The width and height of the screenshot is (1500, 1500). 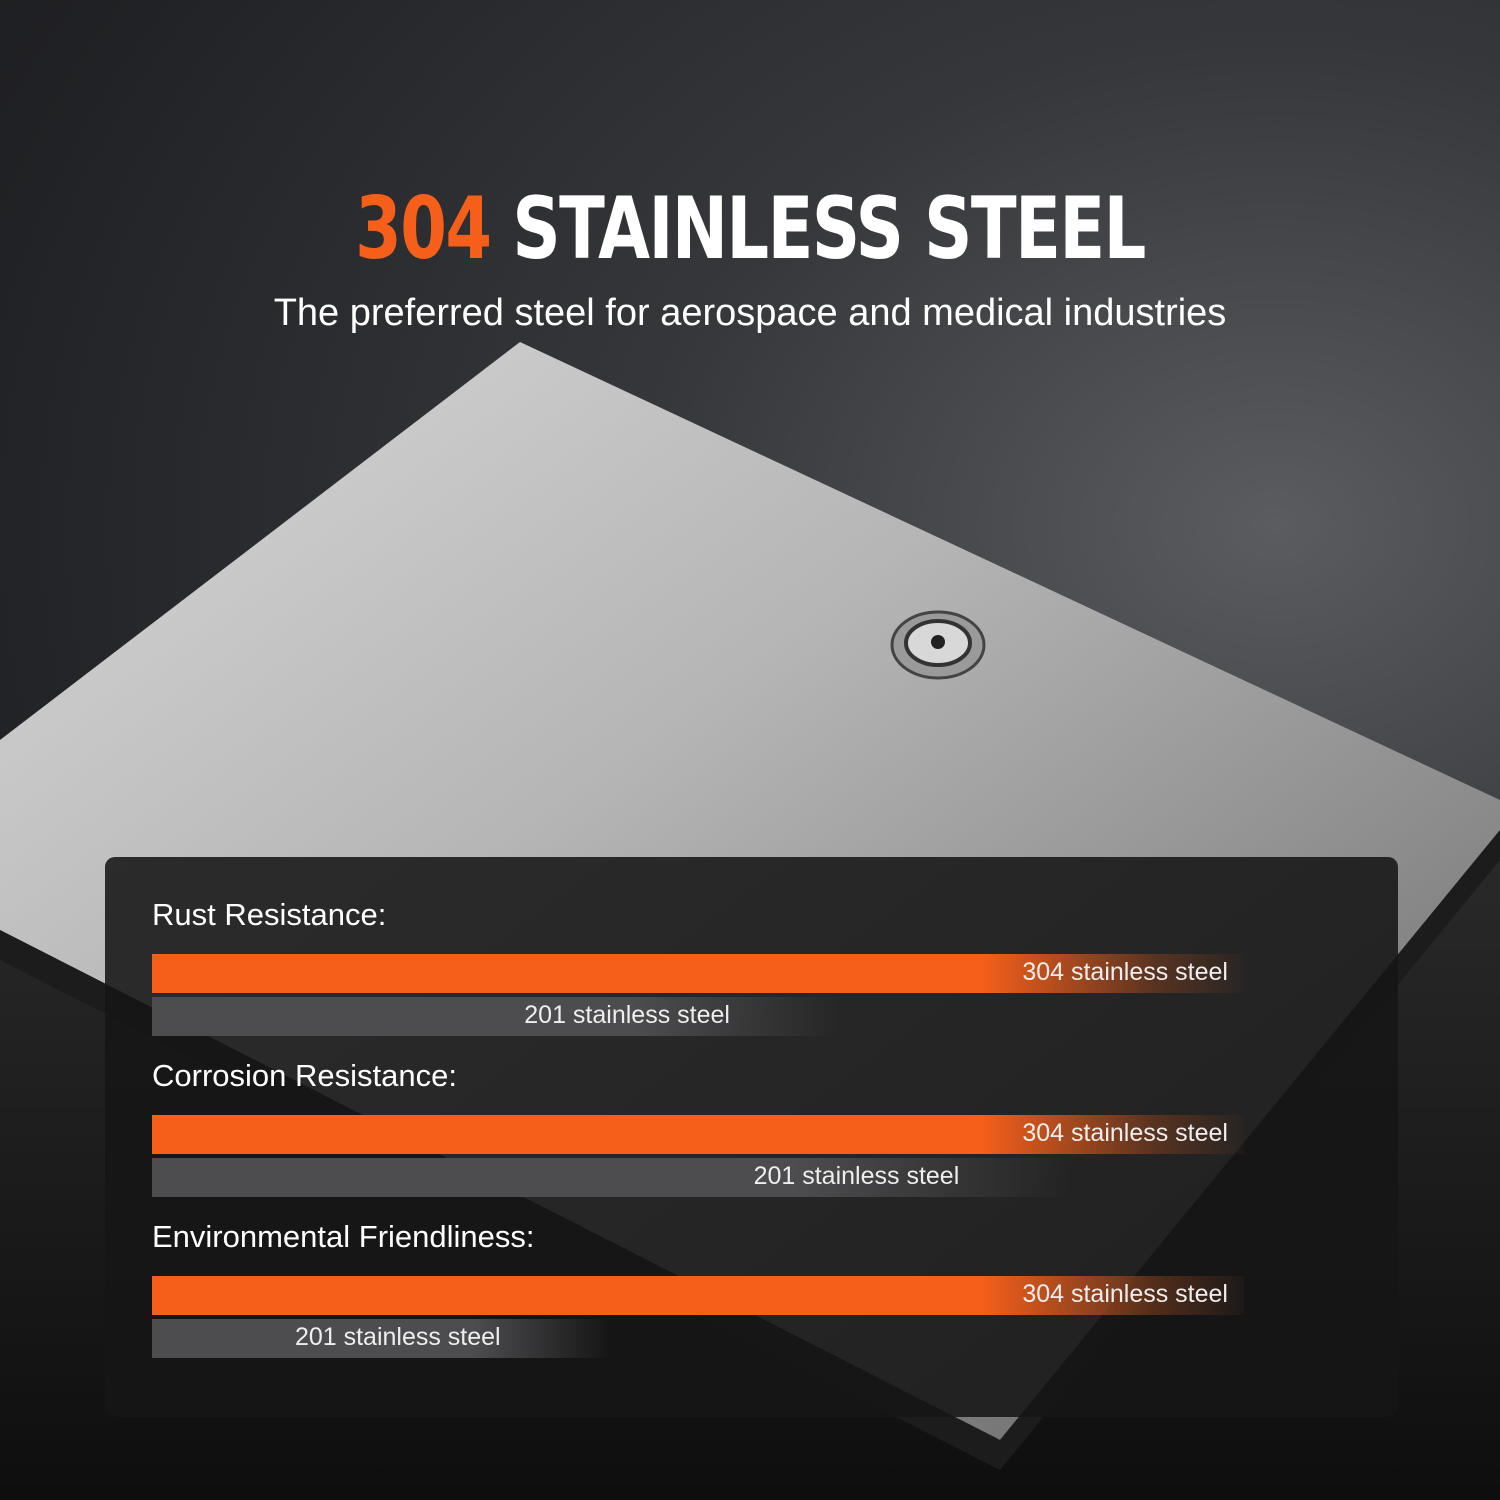 What do you see at coordinates (829, 229) in the screenshot?
I see `title-rest: STAINLESS STEEL` at bounding box center [829, 229].